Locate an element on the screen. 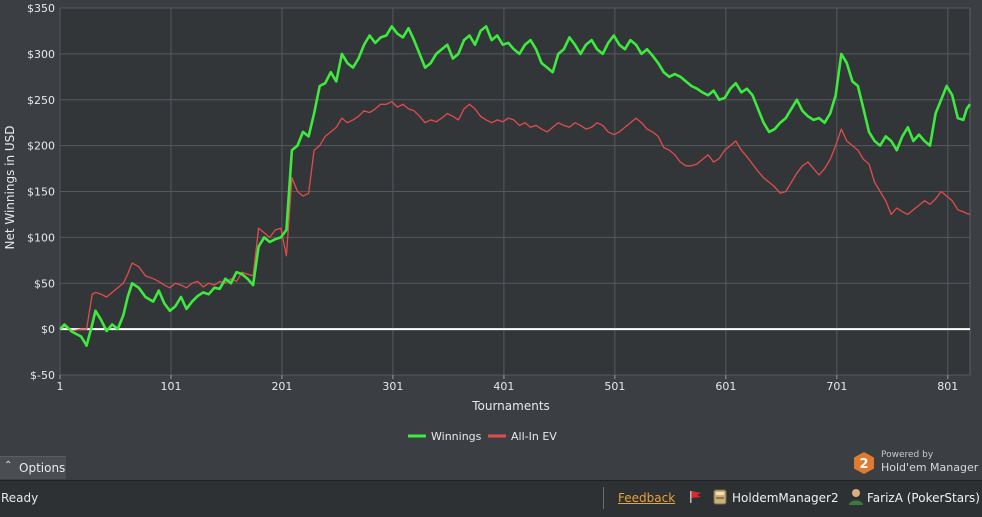 This screenshot has height=517, width=982. player-label: FarizA (PokerStars) is located at coordinates (923, 498).